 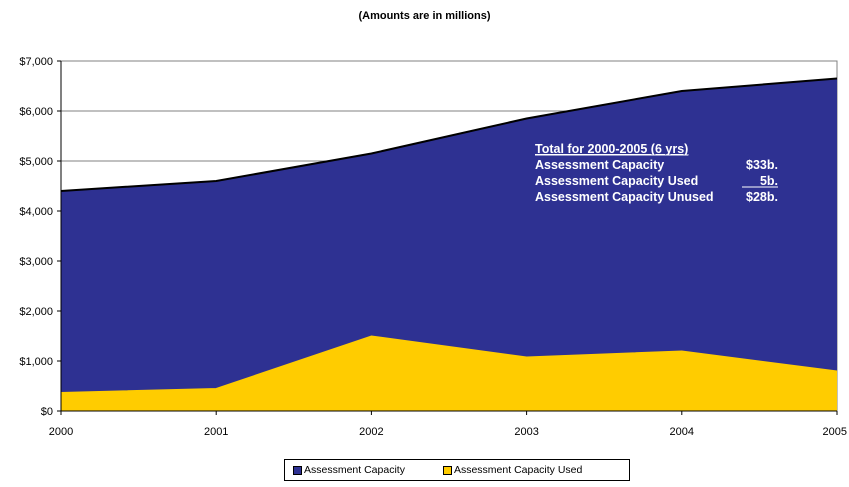 I want to click on x-tick-label-1: 2001, so click(x=216, y=432).